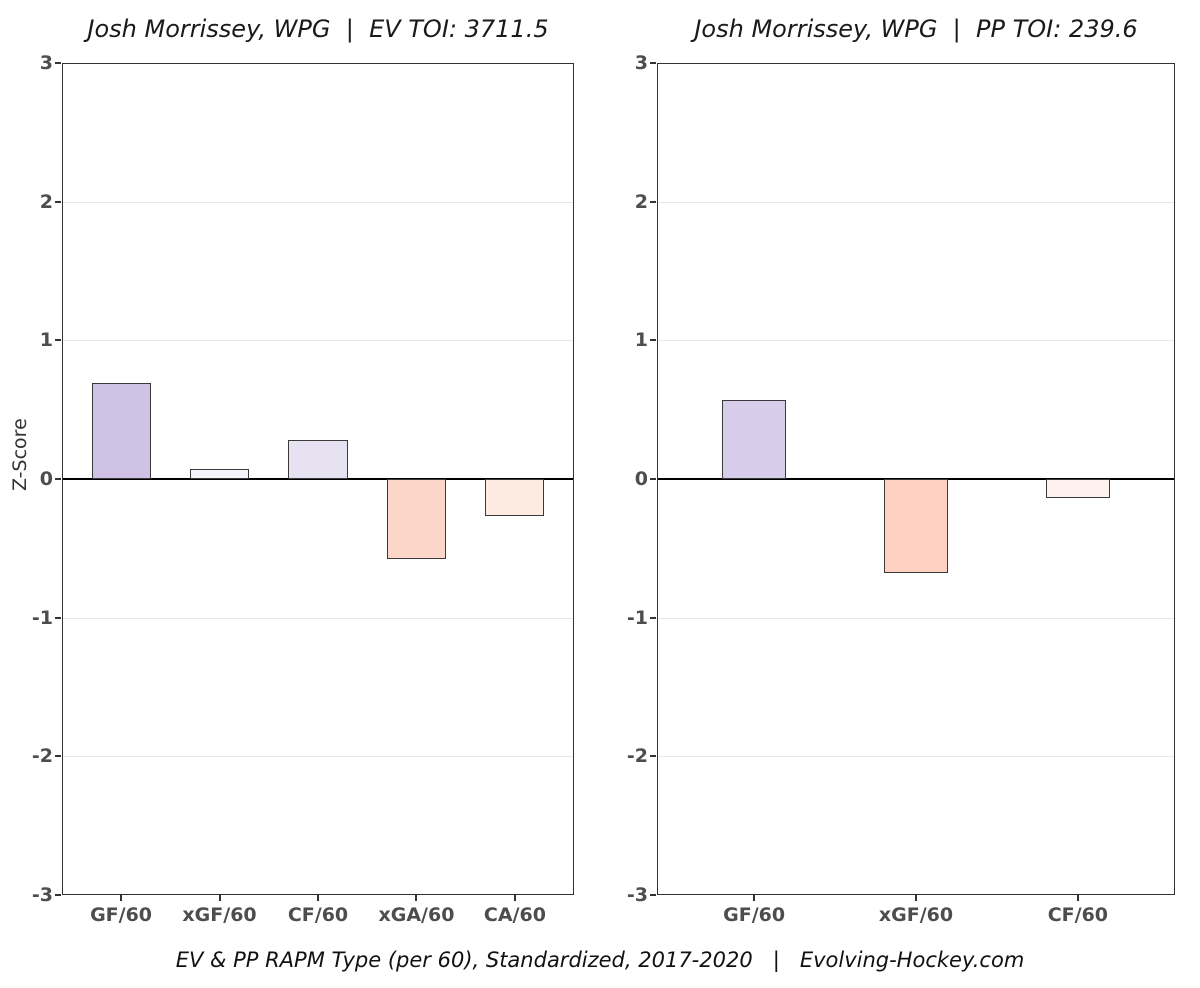 The height and width of the screenshot is (988, 1200). Describe the element at coordinates (416, 915) in the screenshot. I see `x-tick-label: xGA/60` at that location.